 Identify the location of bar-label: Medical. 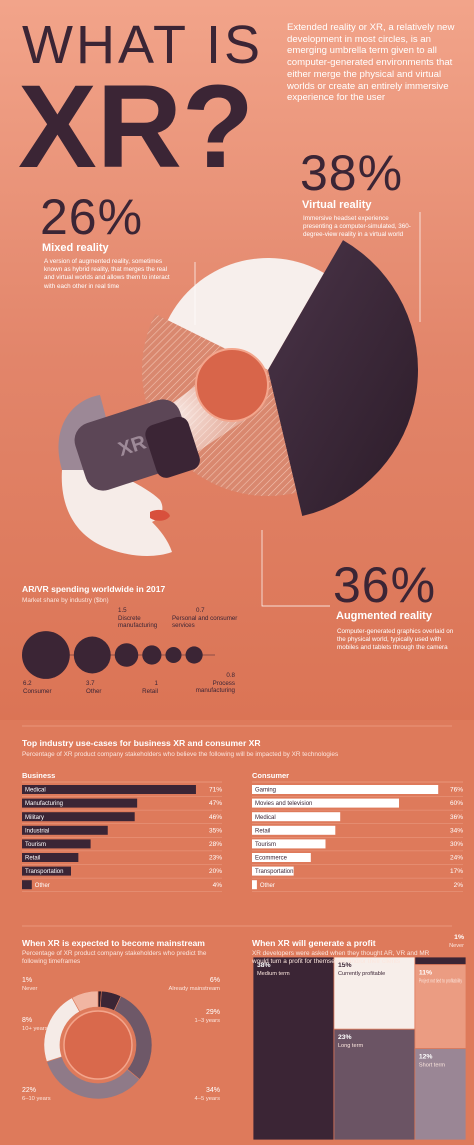
(35, 791).